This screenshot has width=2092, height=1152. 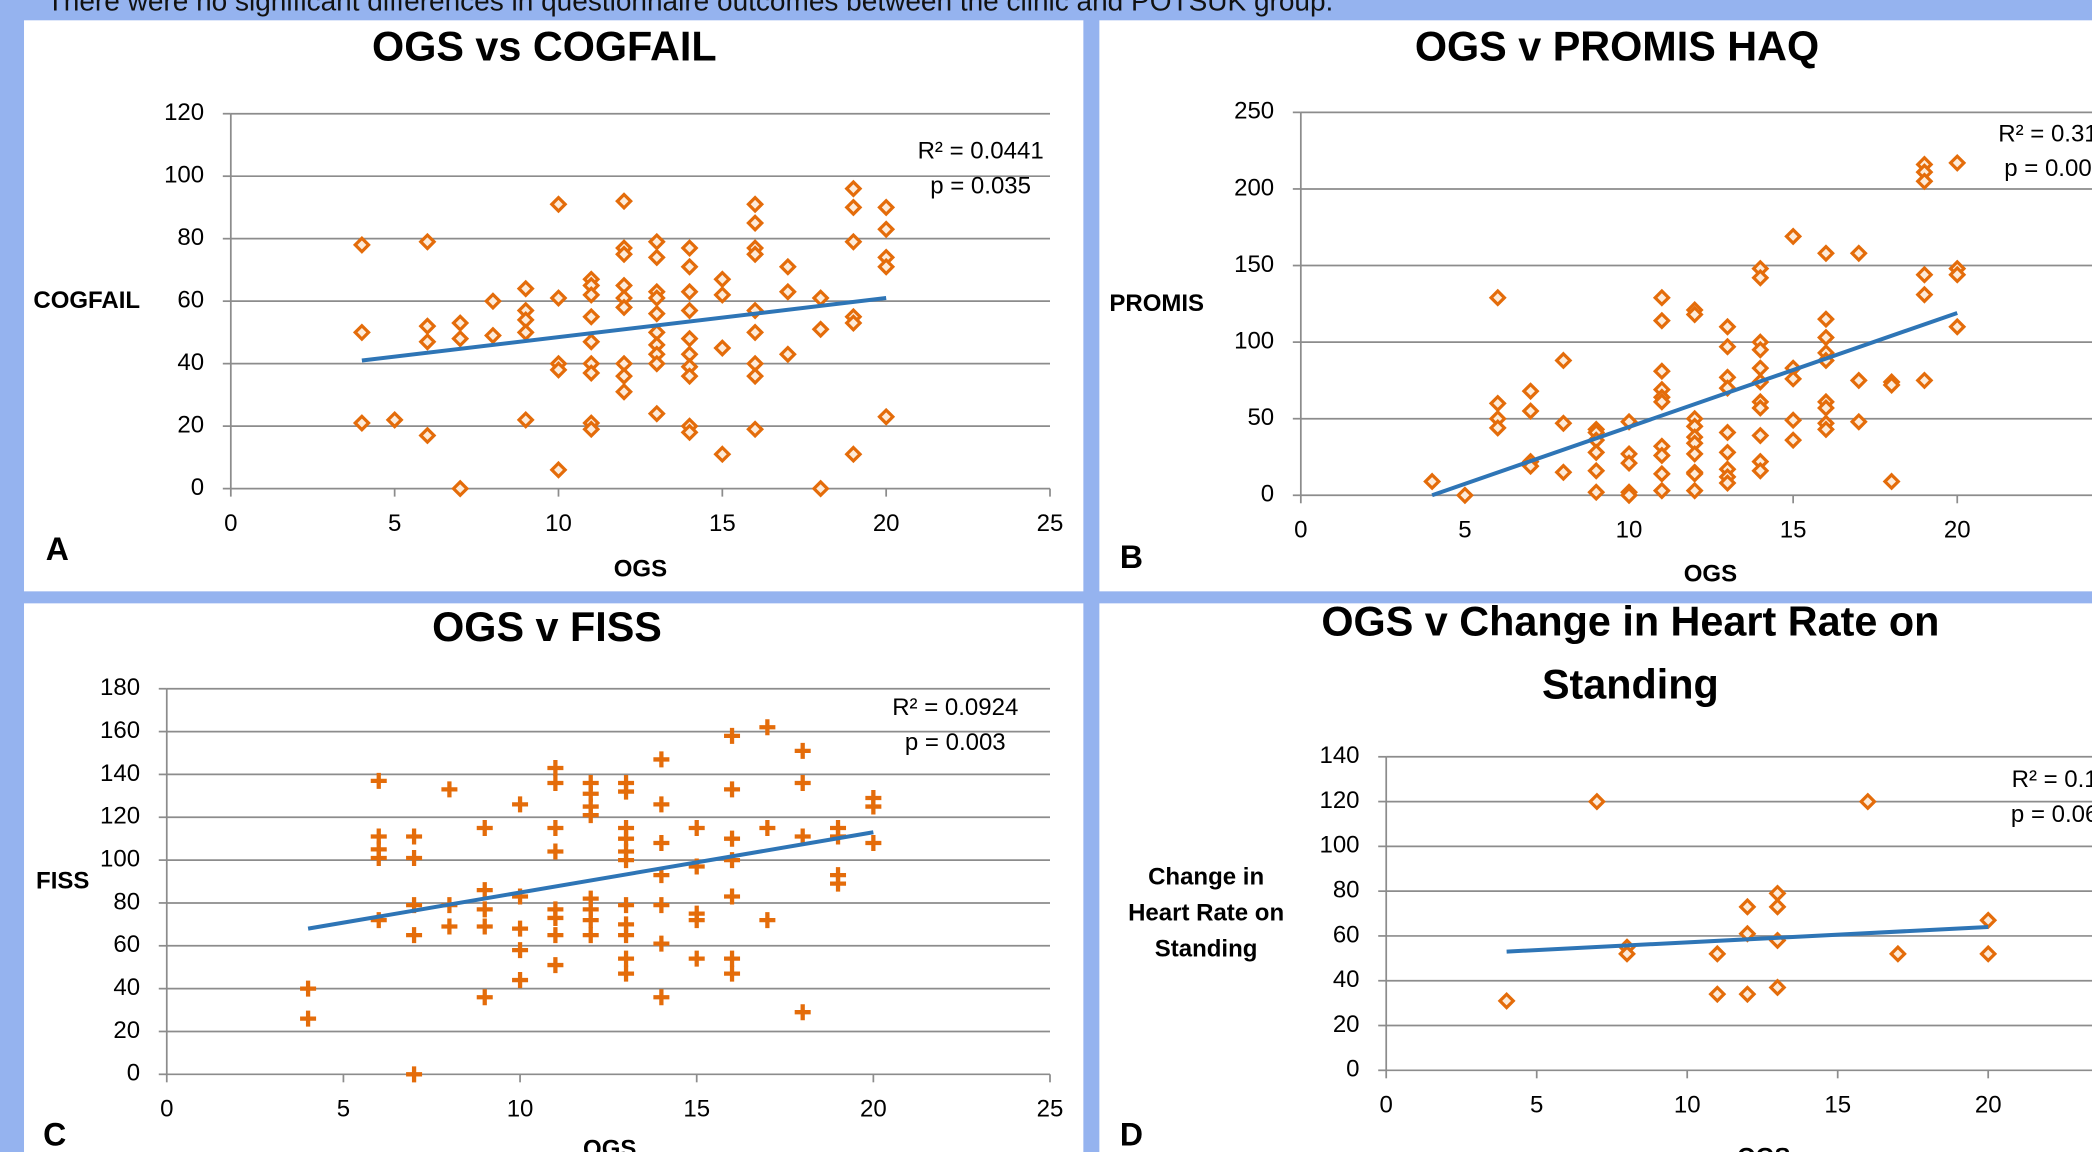 I want to click on y-tick-label: 180, so click(x=120, y=687).